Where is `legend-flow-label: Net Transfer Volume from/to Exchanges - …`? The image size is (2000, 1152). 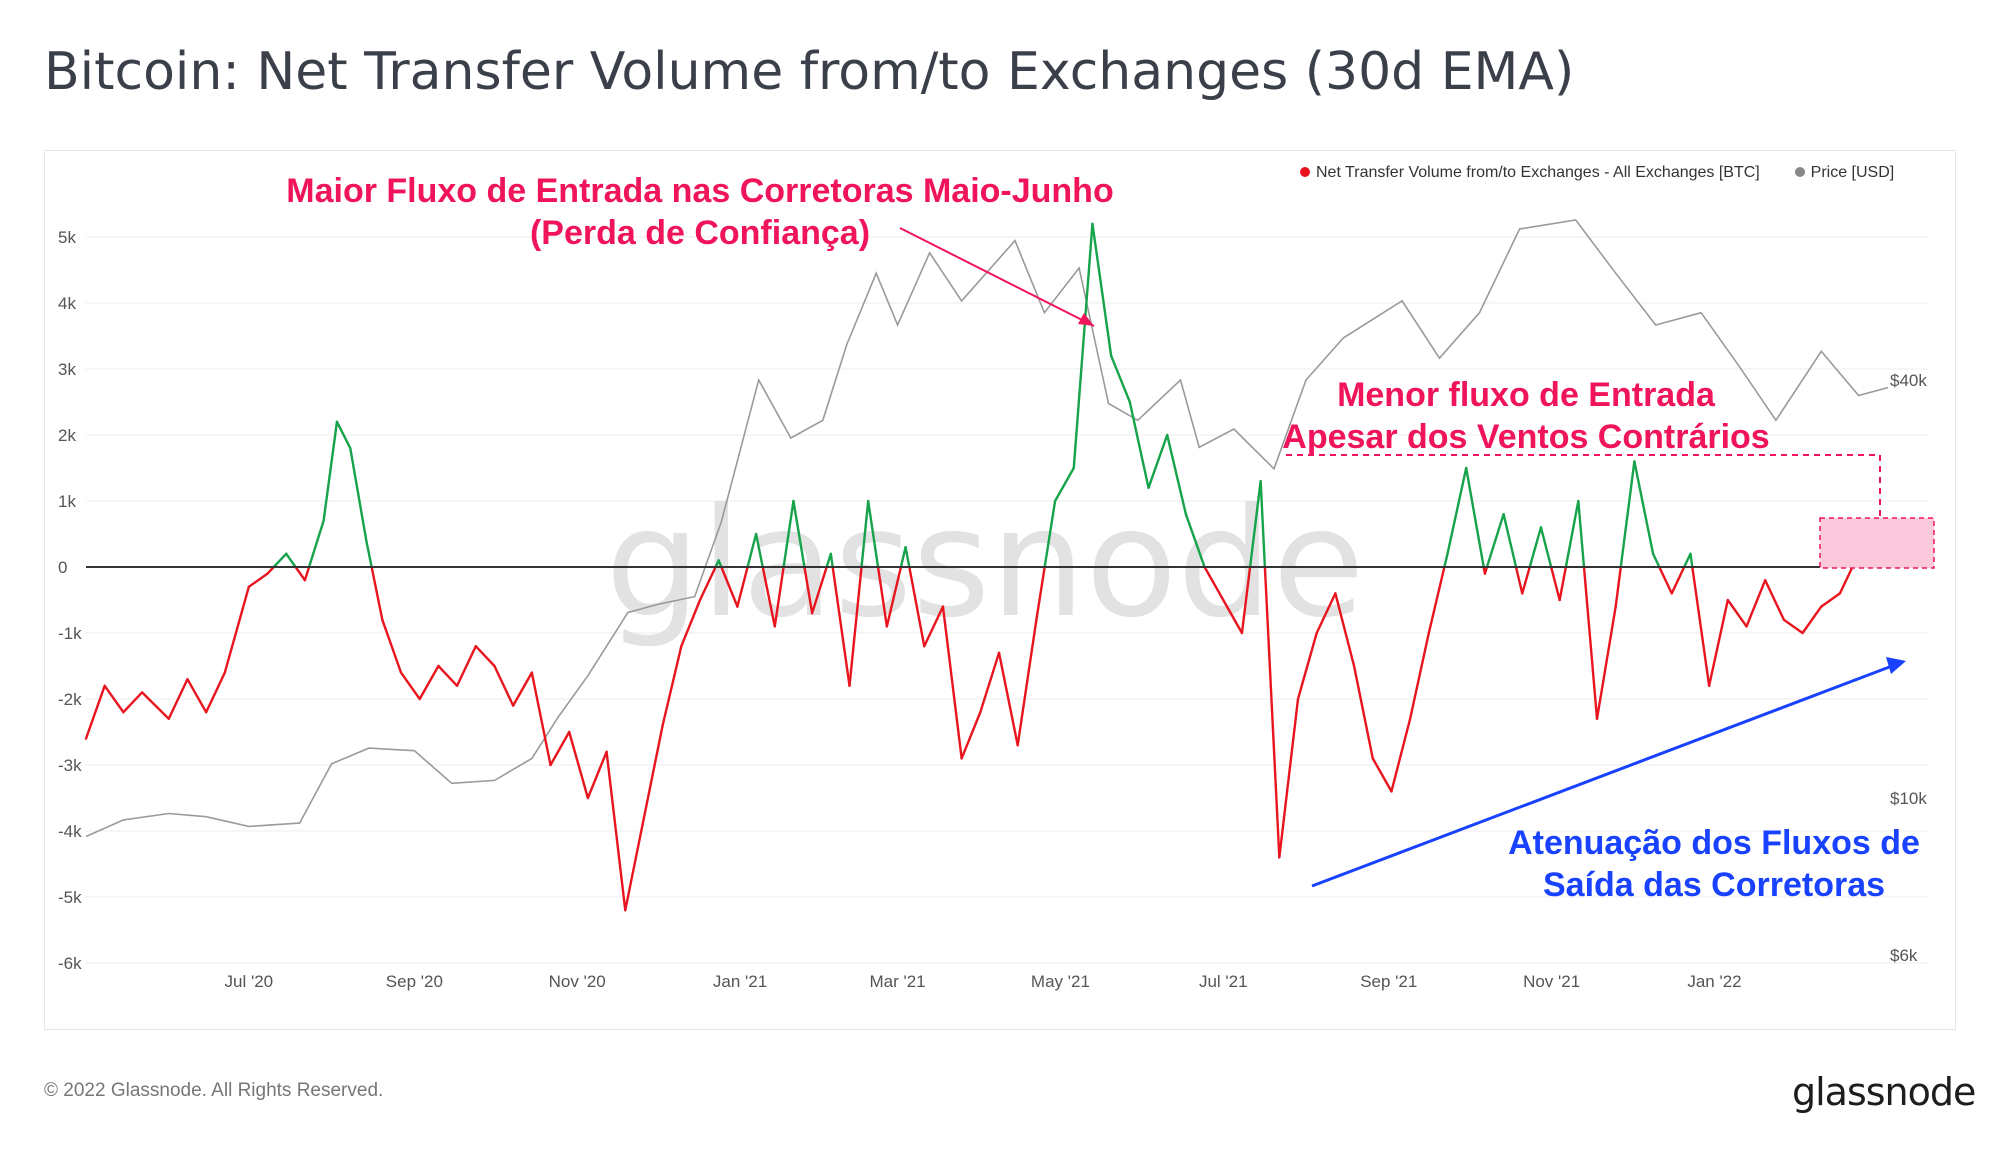 legend-flow-label: Net Transfer Volume from/to Exchanges - … is located at coordinates (1538, 172).